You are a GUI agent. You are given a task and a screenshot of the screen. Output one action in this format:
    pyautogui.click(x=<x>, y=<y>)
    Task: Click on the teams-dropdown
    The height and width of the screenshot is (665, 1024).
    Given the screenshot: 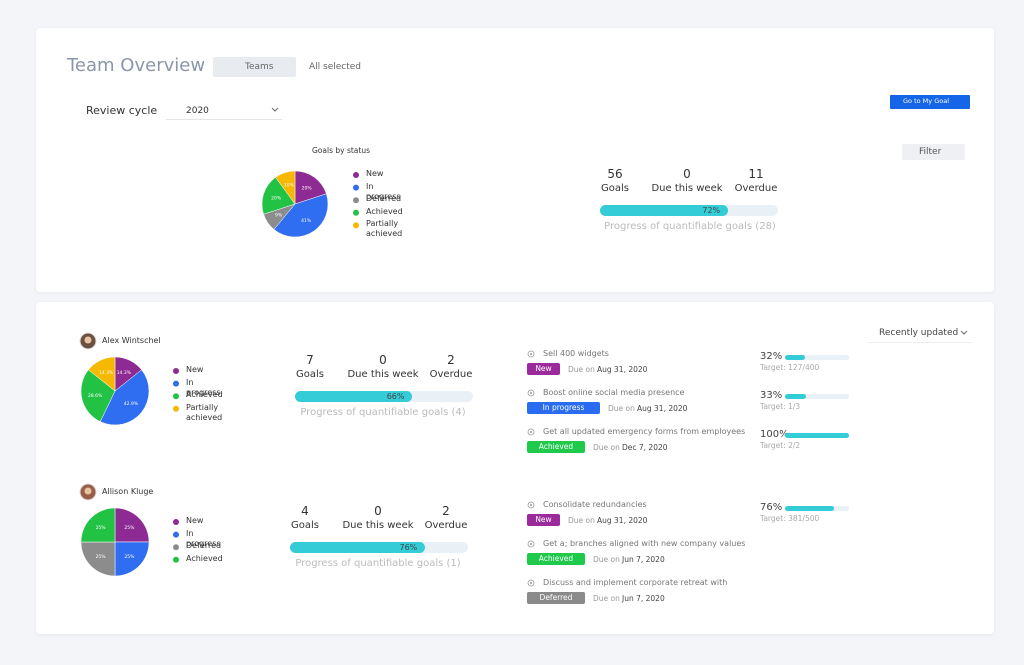 What is the action you would take?
    pyautogui.click(x=254, y=67)
    